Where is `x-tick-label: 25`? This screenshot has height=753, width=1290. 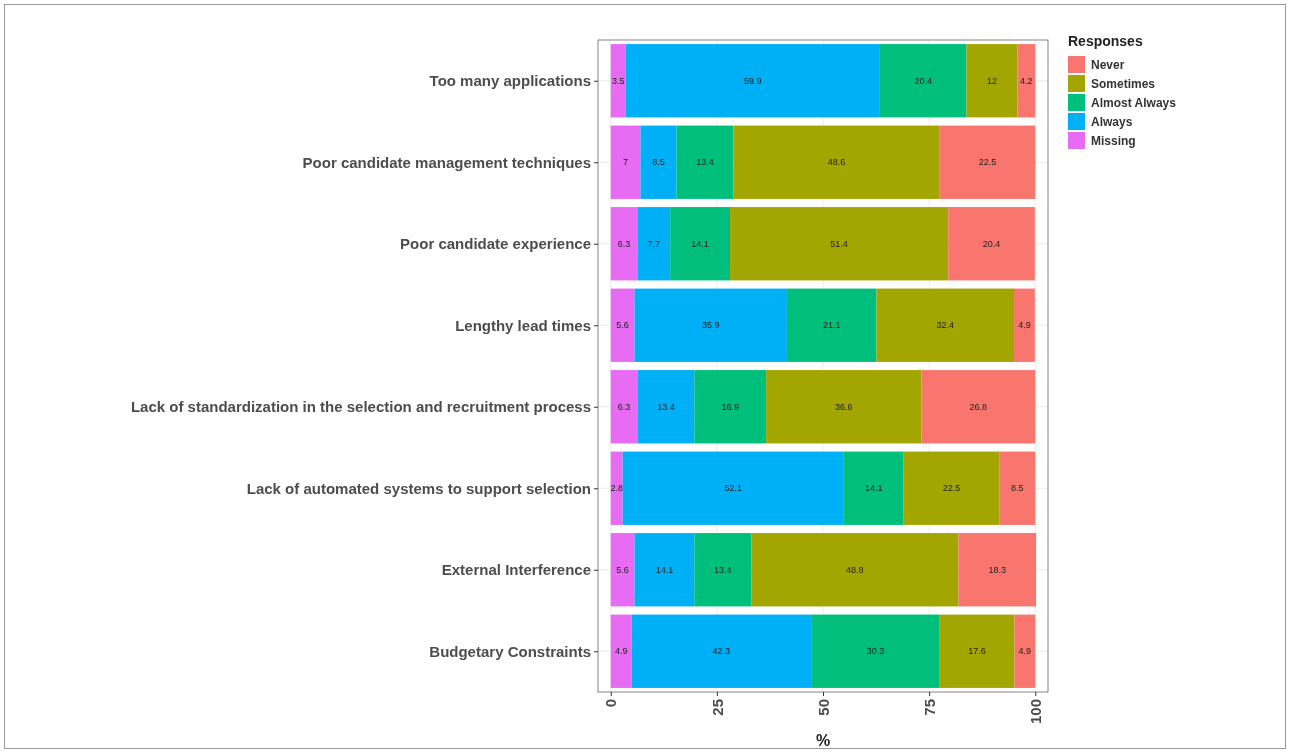 x-tick-label: 25 is located at coordinates (717, 707).